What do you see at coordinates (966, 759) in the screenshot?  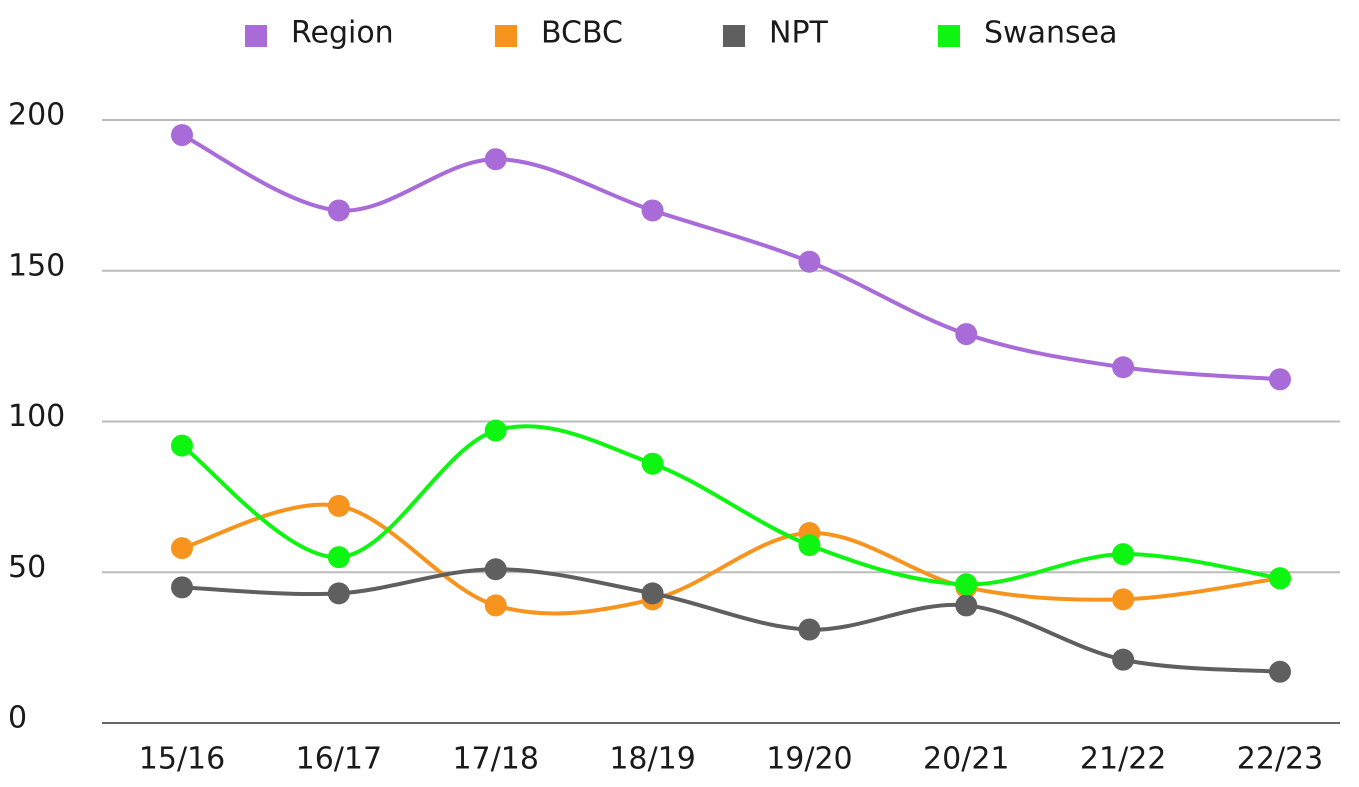 I see `x-tick-label: 20/21` at bounding box center [966, 759].